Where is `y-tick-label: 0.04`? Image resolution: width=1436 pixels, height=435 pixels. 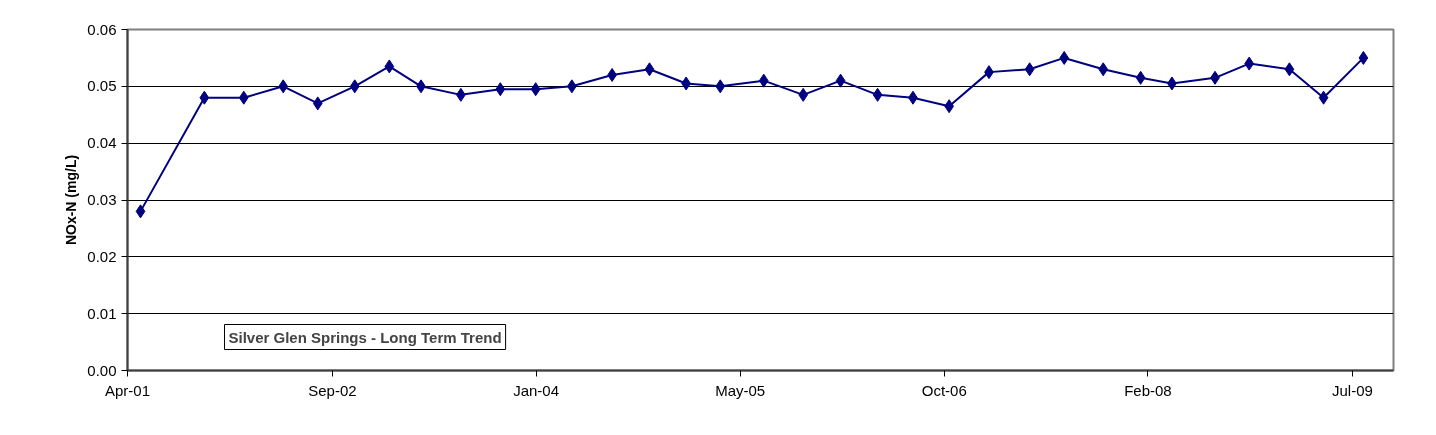
y-tick-label: 0.04 is located at coordinates (102, 143).